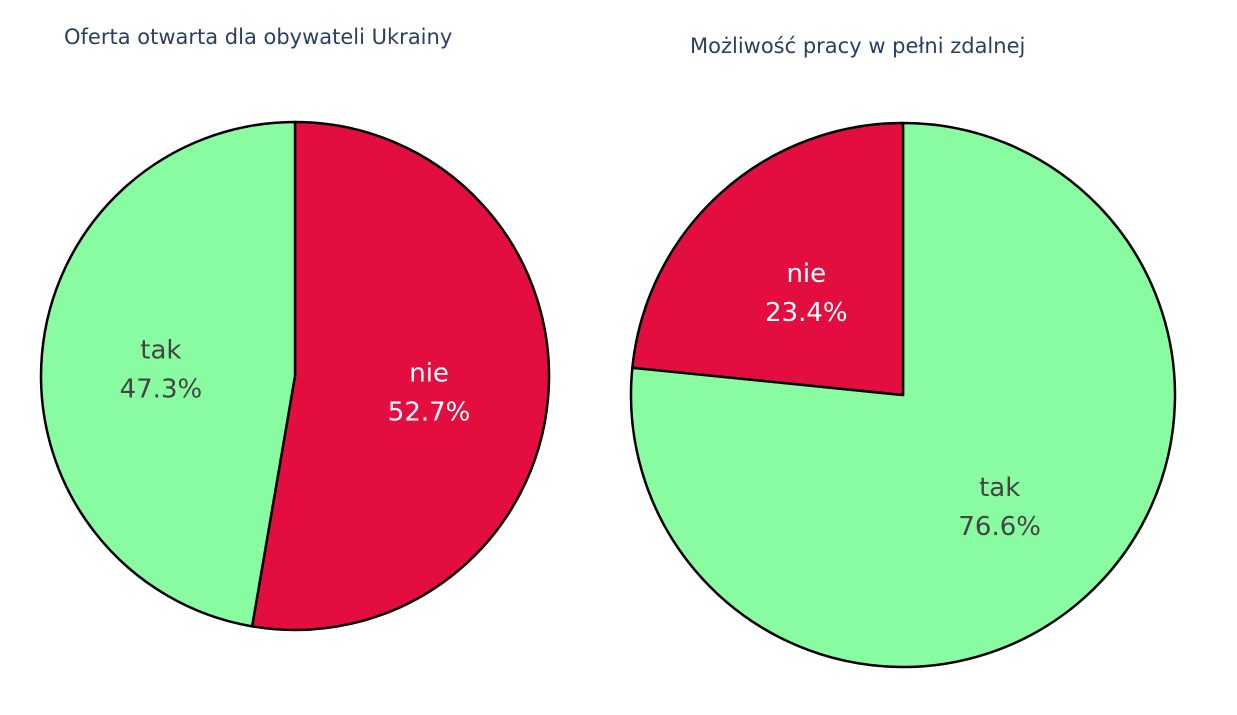 The width and height of the screenshot is (1237, 715). I want to click on slice-percent-ukraine-offer-tak: 47.3%, so click(161, 390).